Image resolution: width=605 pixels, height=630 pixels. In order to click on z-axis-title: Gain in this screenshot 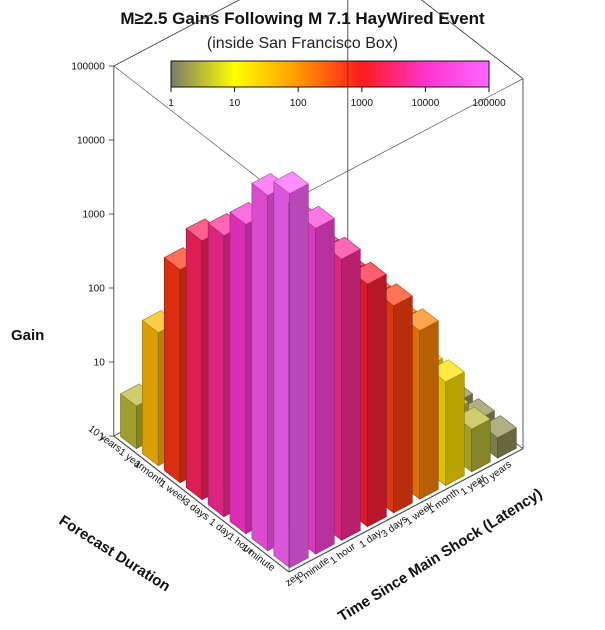, I will do `click(27, 335)`.